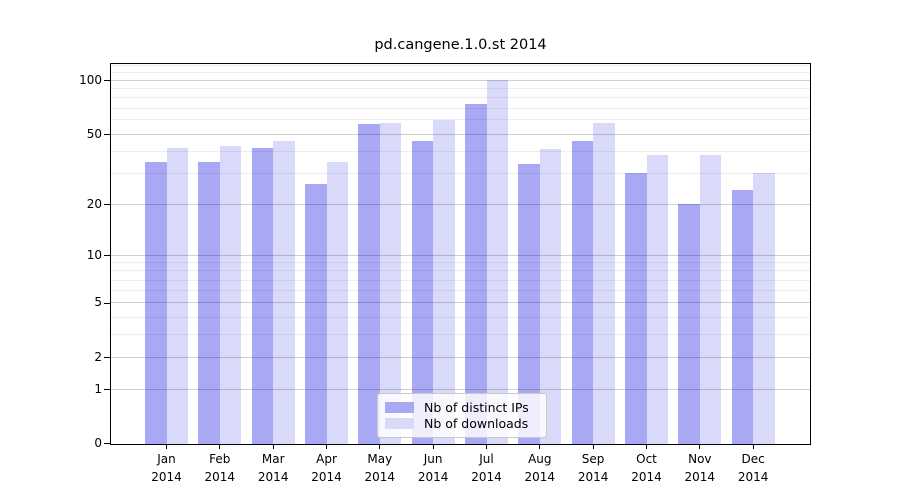 The height and width of the screenshot is (500, 900). I want to click on legend-swatch-distinct-ips-icon, so click(399, 407).